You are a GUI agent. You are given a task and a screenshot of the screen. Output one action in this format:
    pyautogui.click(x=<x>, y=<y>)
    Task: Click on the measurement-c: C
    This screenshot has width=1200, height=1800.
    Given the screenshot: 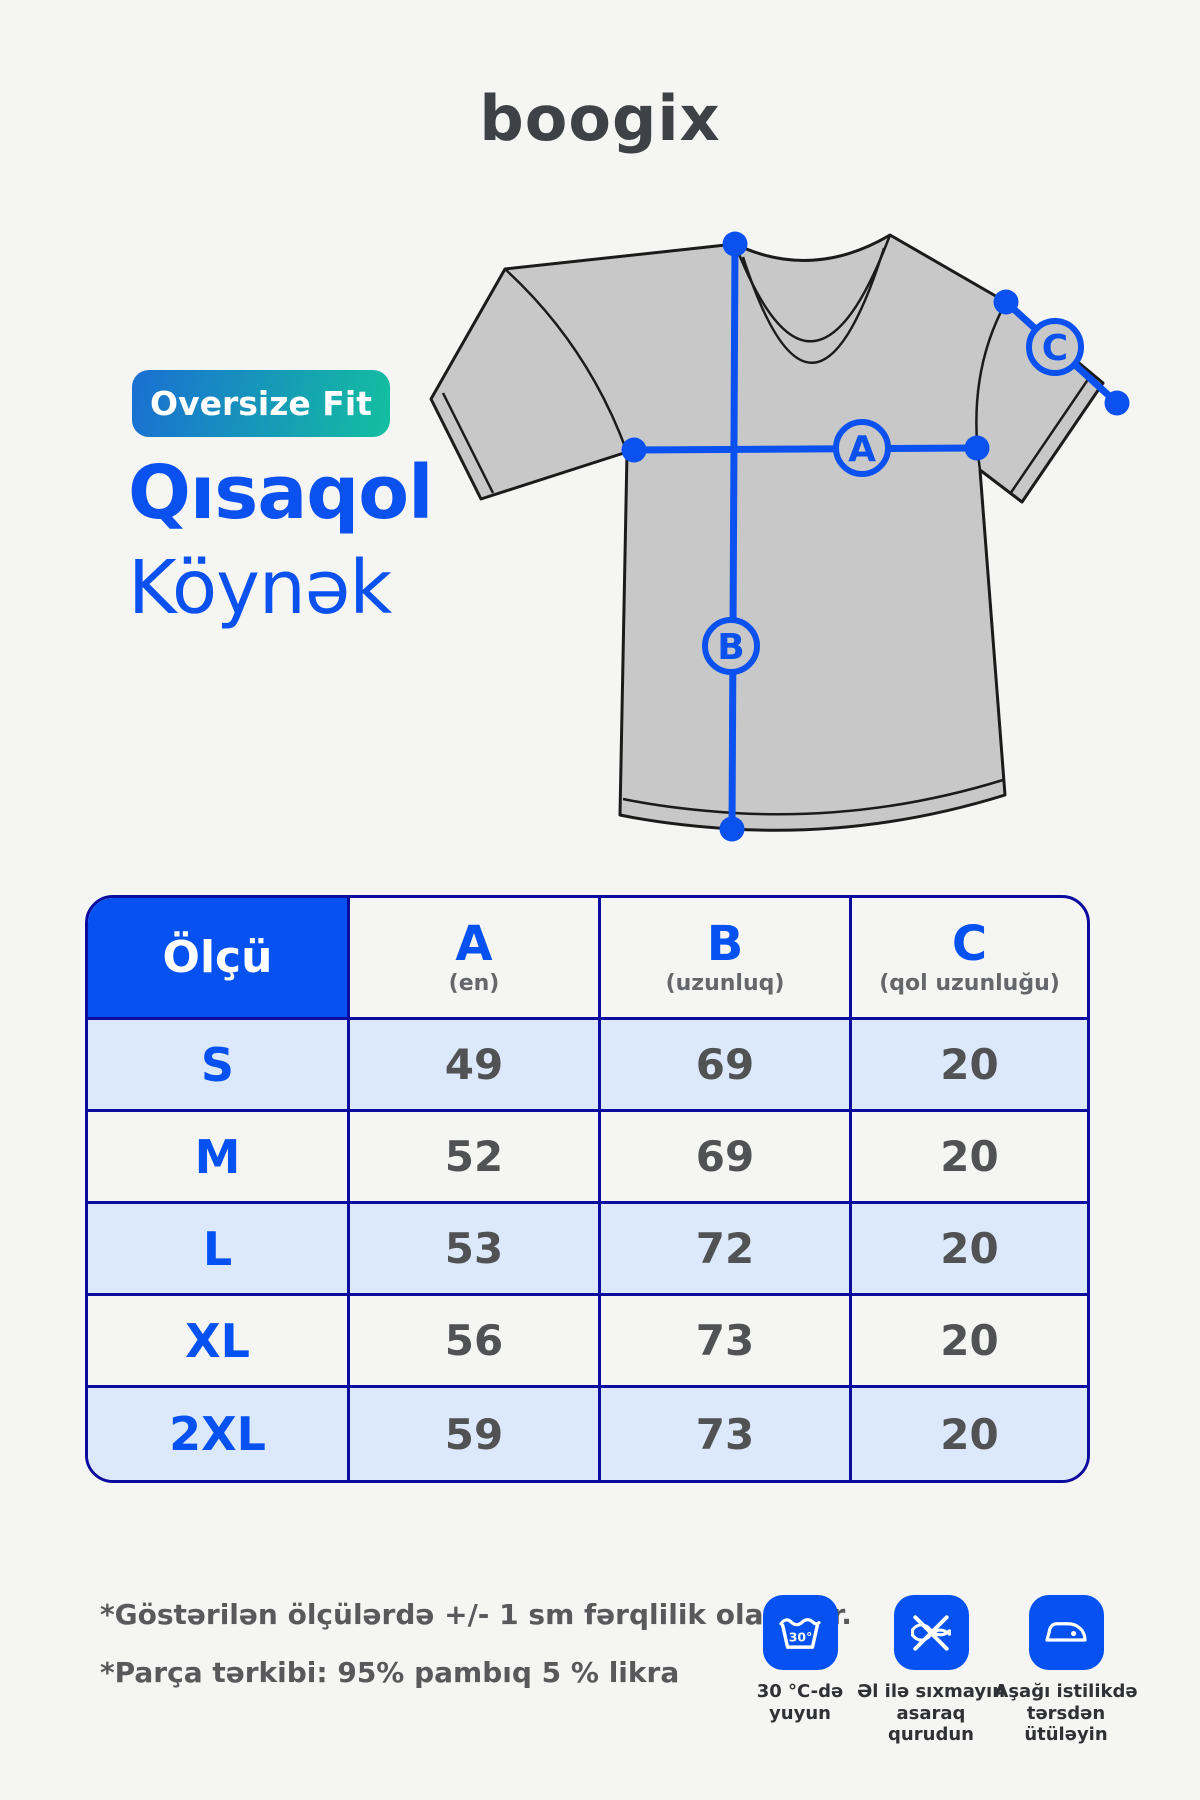 What is the action you would take?
    pyautogui.click(x=1061, y=352)
    